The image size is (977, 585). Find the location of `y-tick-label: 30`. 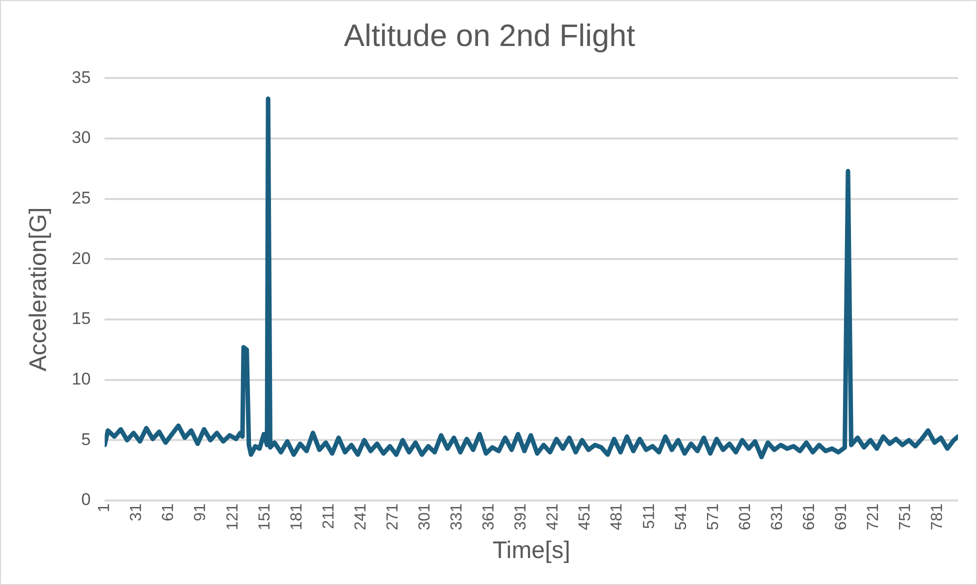

y-tick-label: 30 is located at coordinates (81, 138).